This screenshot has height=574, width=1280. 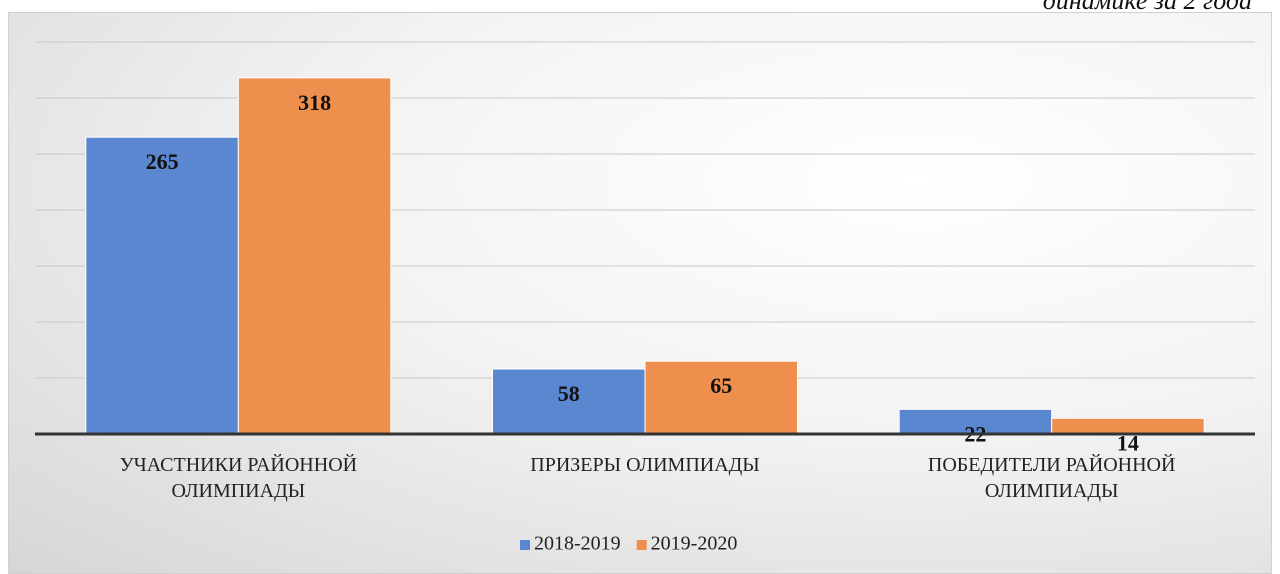 What do you see at coordinates (1147, 7) in the screenshot?
I see `caption: динамике за 2 года` at bounding box center [1147, 7].